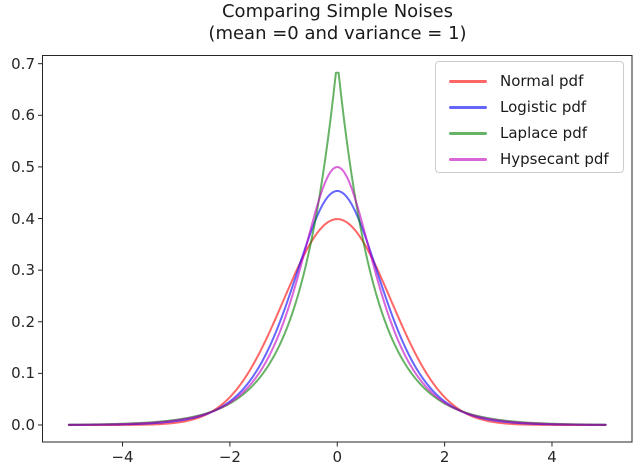 The width and height of the screenshot is (636, 470). Describe the element at coordinates (23, 321) in the screenshot. I see `y-tick-label: 0.2` at that location.